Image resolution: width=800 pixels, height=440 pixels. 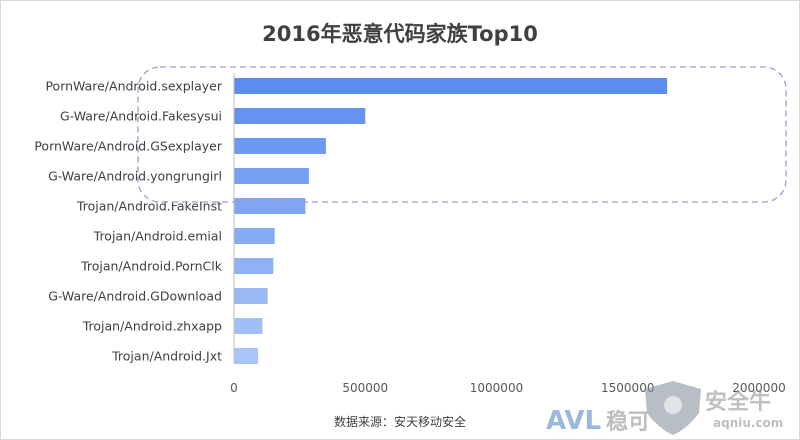 What do you see at coordinates (400, 34) in the screenshot?
I see `chart-title: 2016年恶意代码家族Top10` at bounding box center [400, 34].